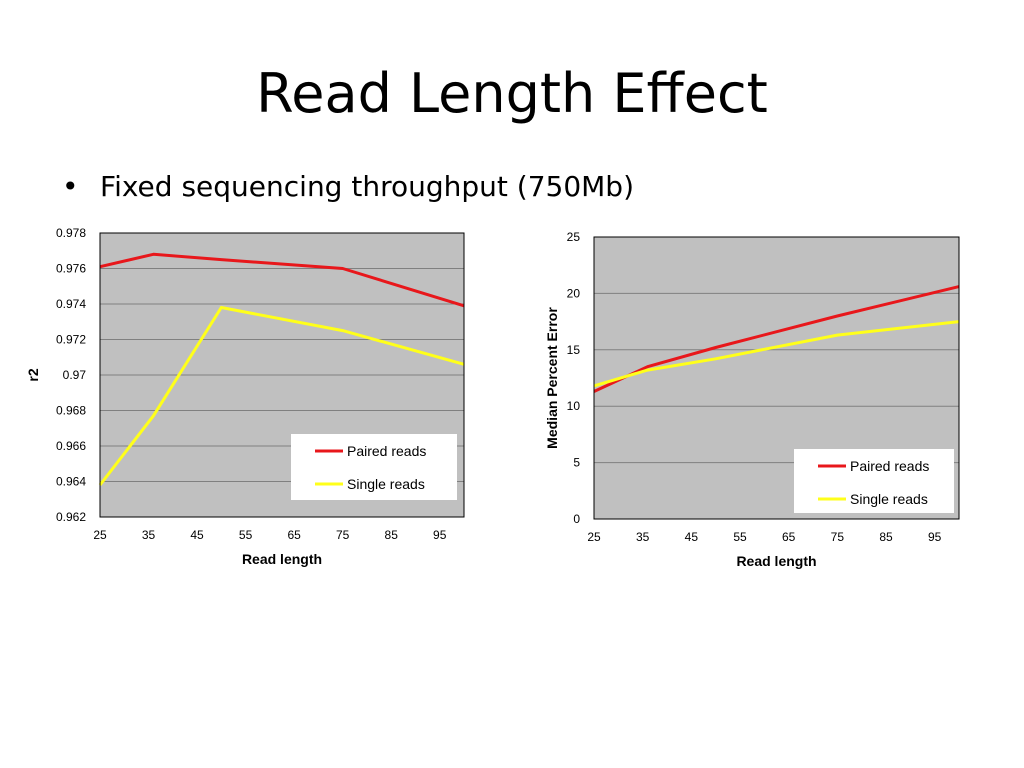  I want to click on error-x-axis-title: Read length, so click(776, 561).